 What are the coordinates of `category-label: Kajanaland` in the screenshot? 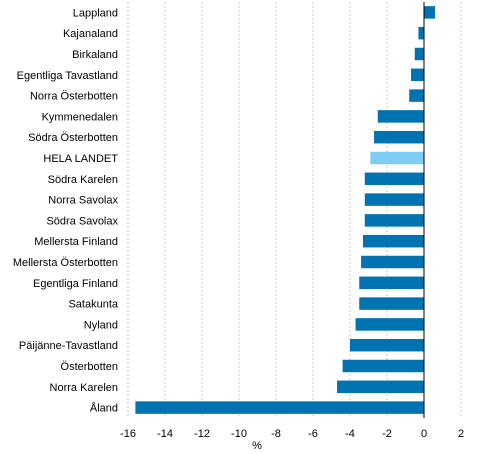 It's located at (90, 34).